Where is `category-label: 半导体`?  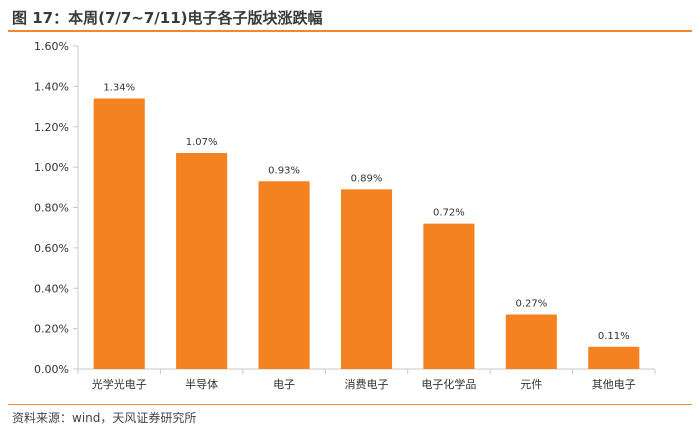
category-label: 半导体 is located at coordinates (201, 384).